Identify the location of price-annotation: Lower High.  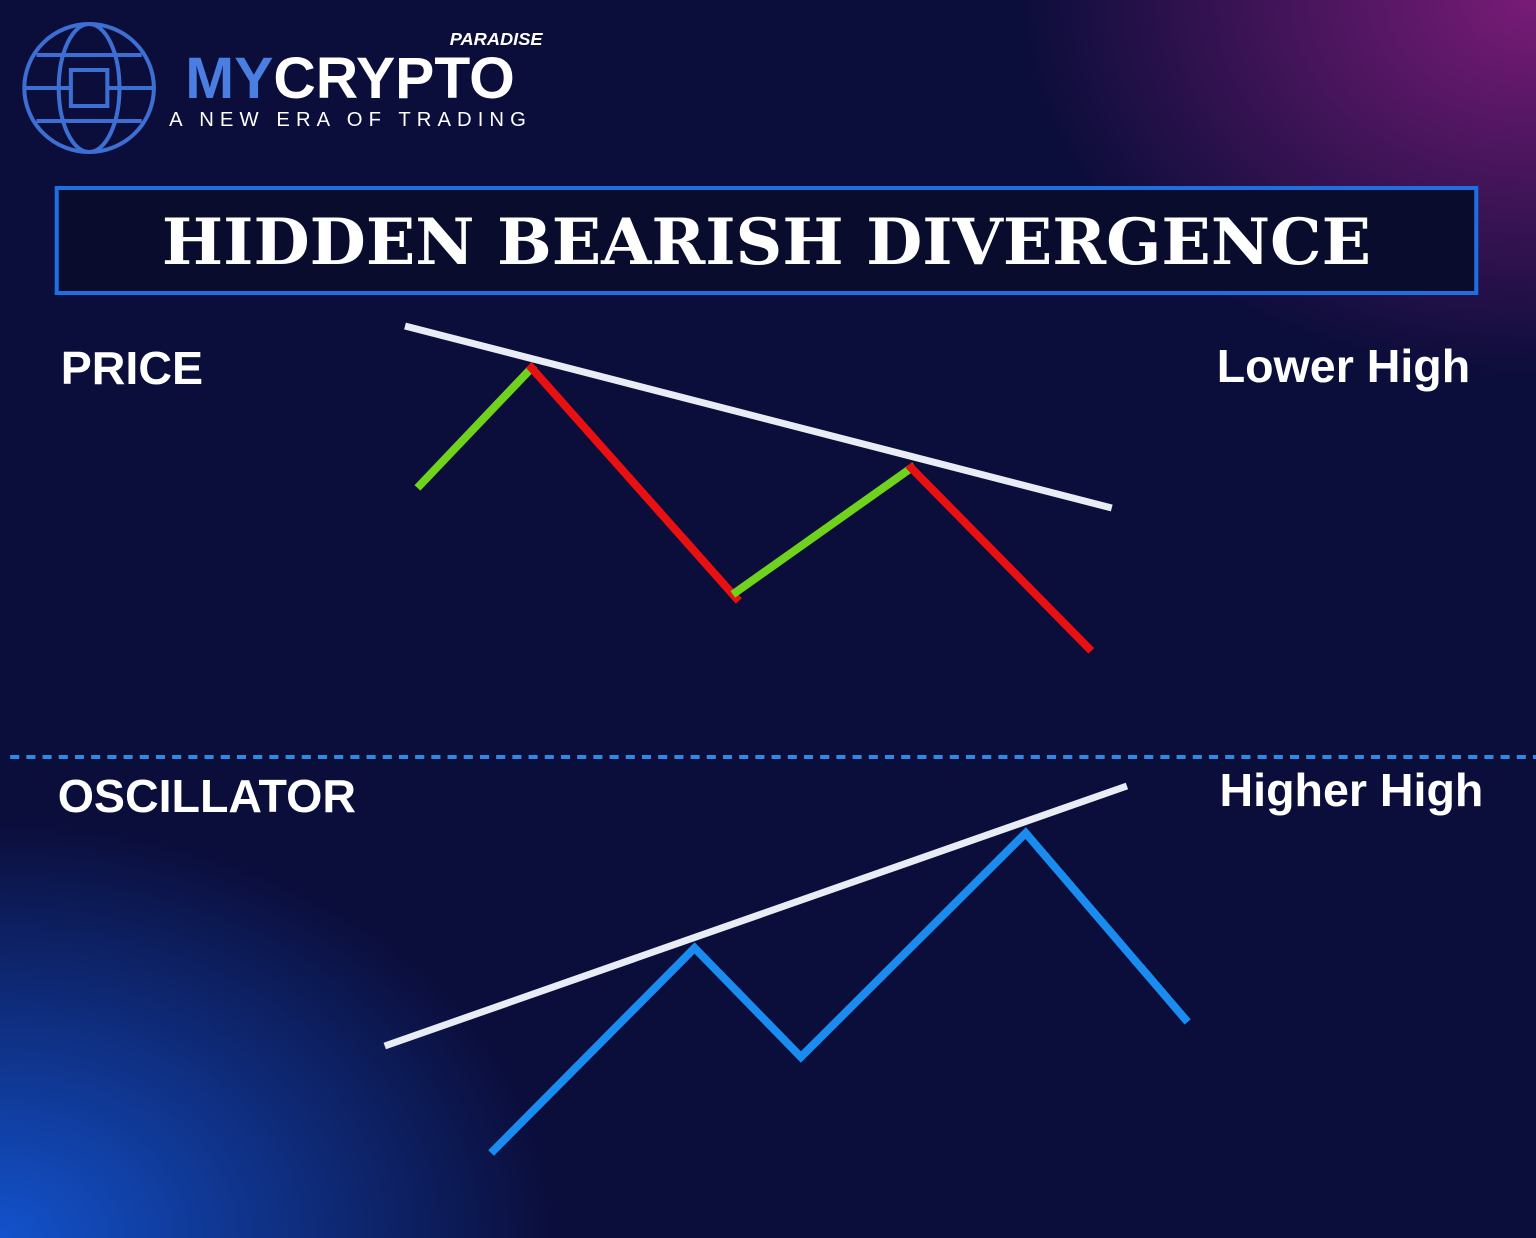
(1343, 366).